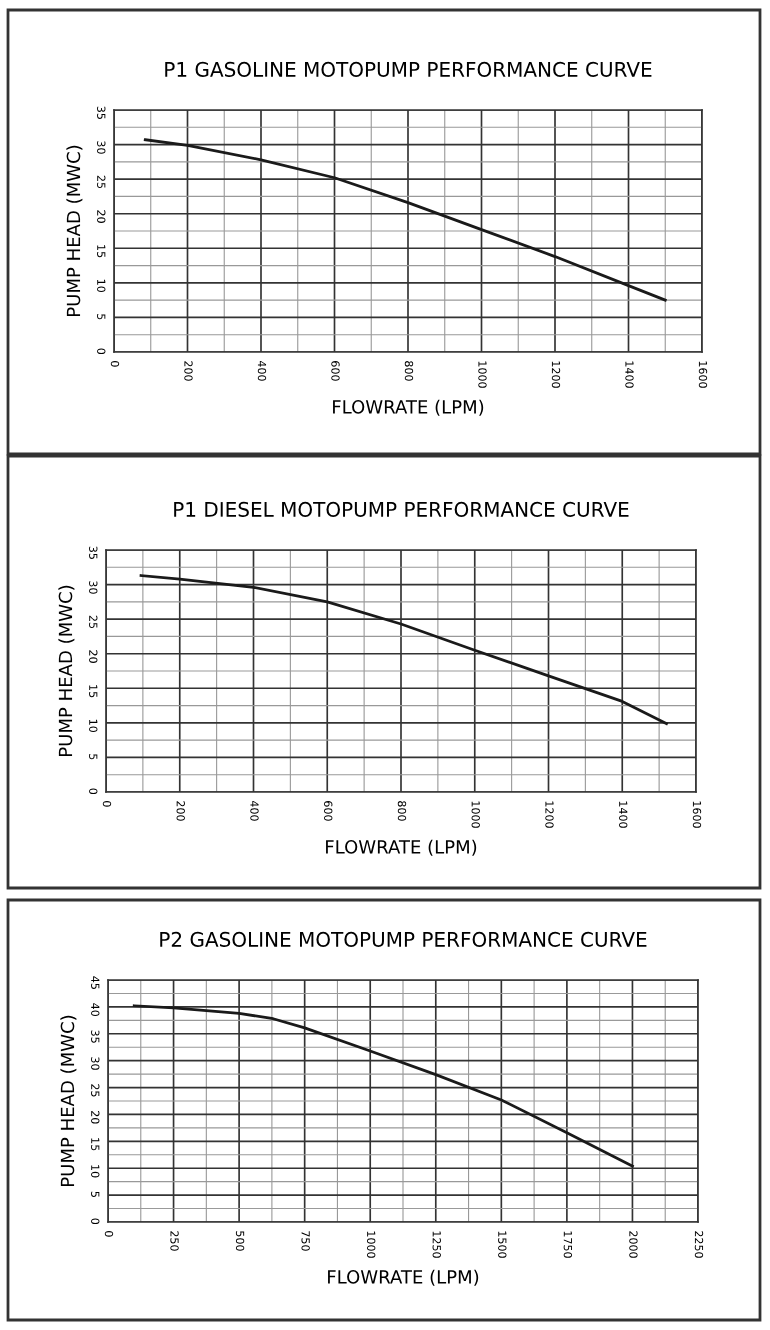  Describe the element at coordinates (403, 939) in the screenshot. I see `chart-title: P2 GASOLINE MOTOPUMP PERFORMANCE CURVE` at that location.